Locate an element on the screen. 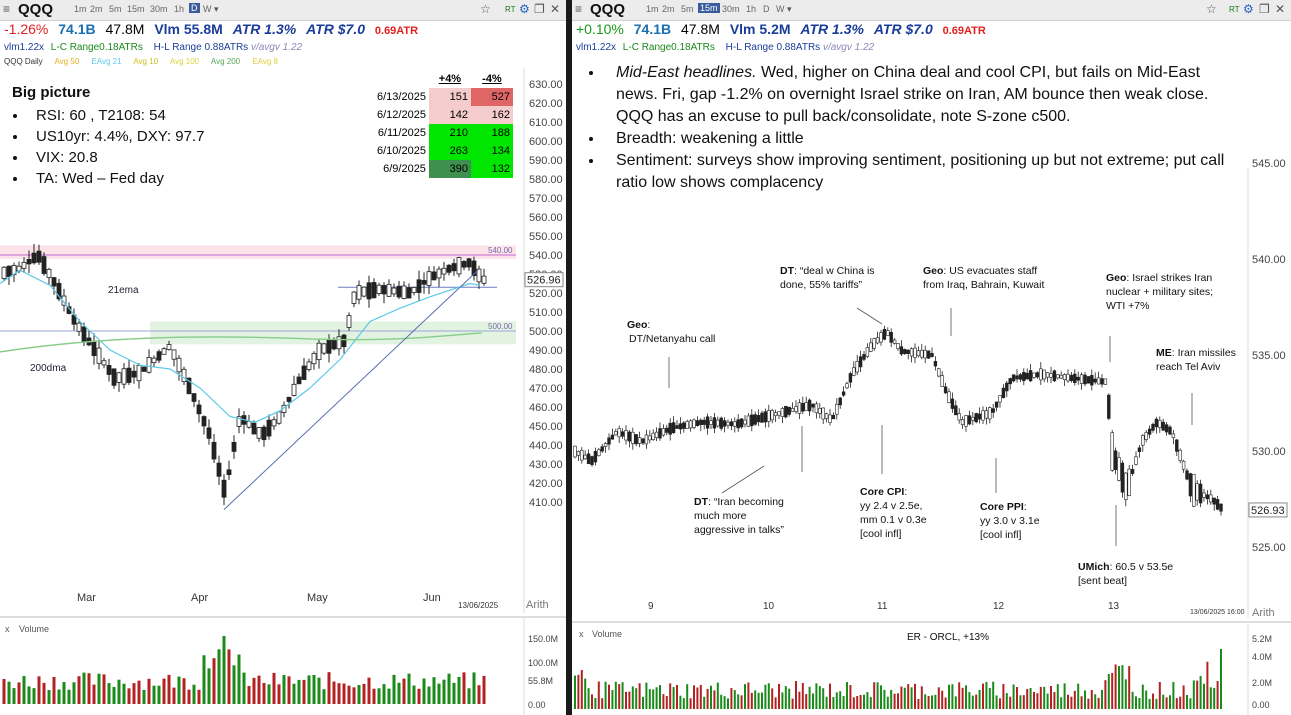  panel-divider is located at coordinates (569, 357).